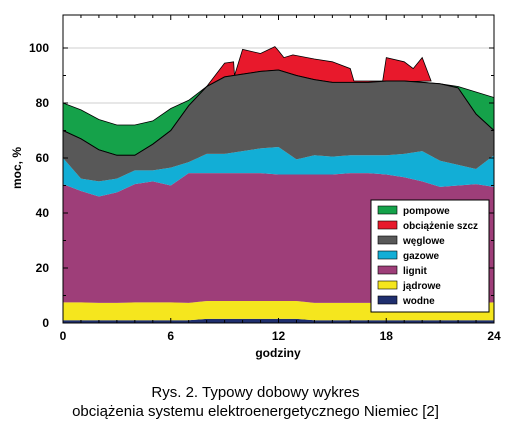  Describe the element at coordinates (421, 286) in the screenshot. I see `legend-label: jądrowe` at that location.